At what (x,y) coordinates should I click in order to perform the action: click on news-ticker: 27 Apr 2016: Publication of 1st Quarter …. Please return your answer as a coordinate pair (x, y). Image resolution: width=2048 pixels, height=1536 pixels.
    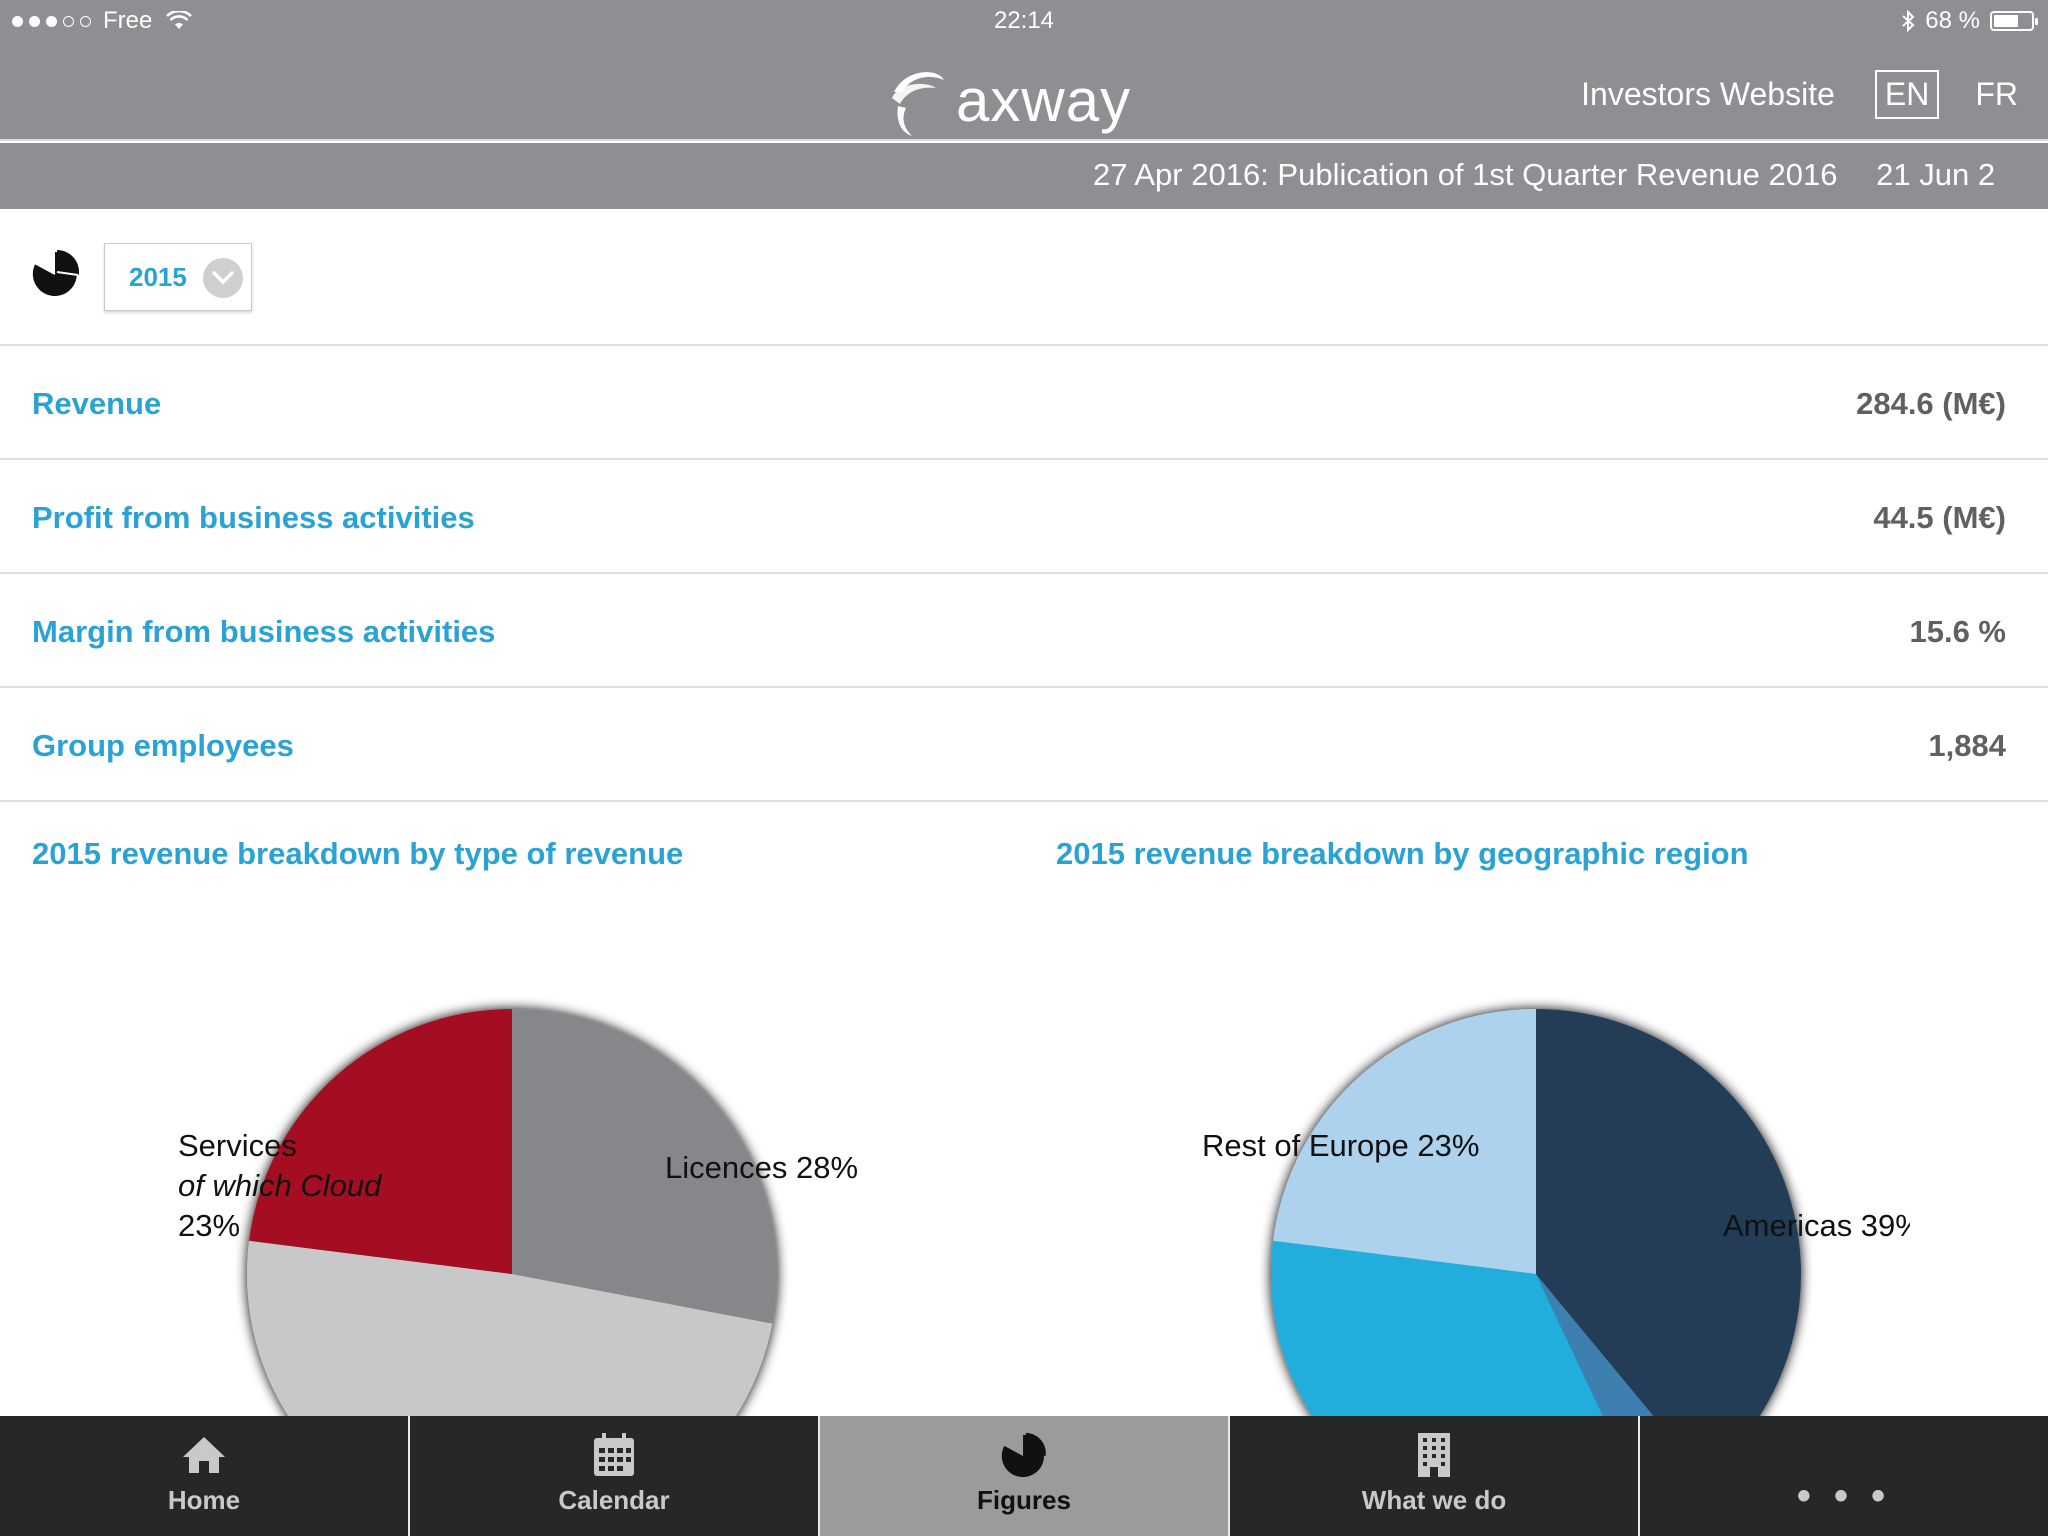
    Looking at the image, I should click on (1024, 176).